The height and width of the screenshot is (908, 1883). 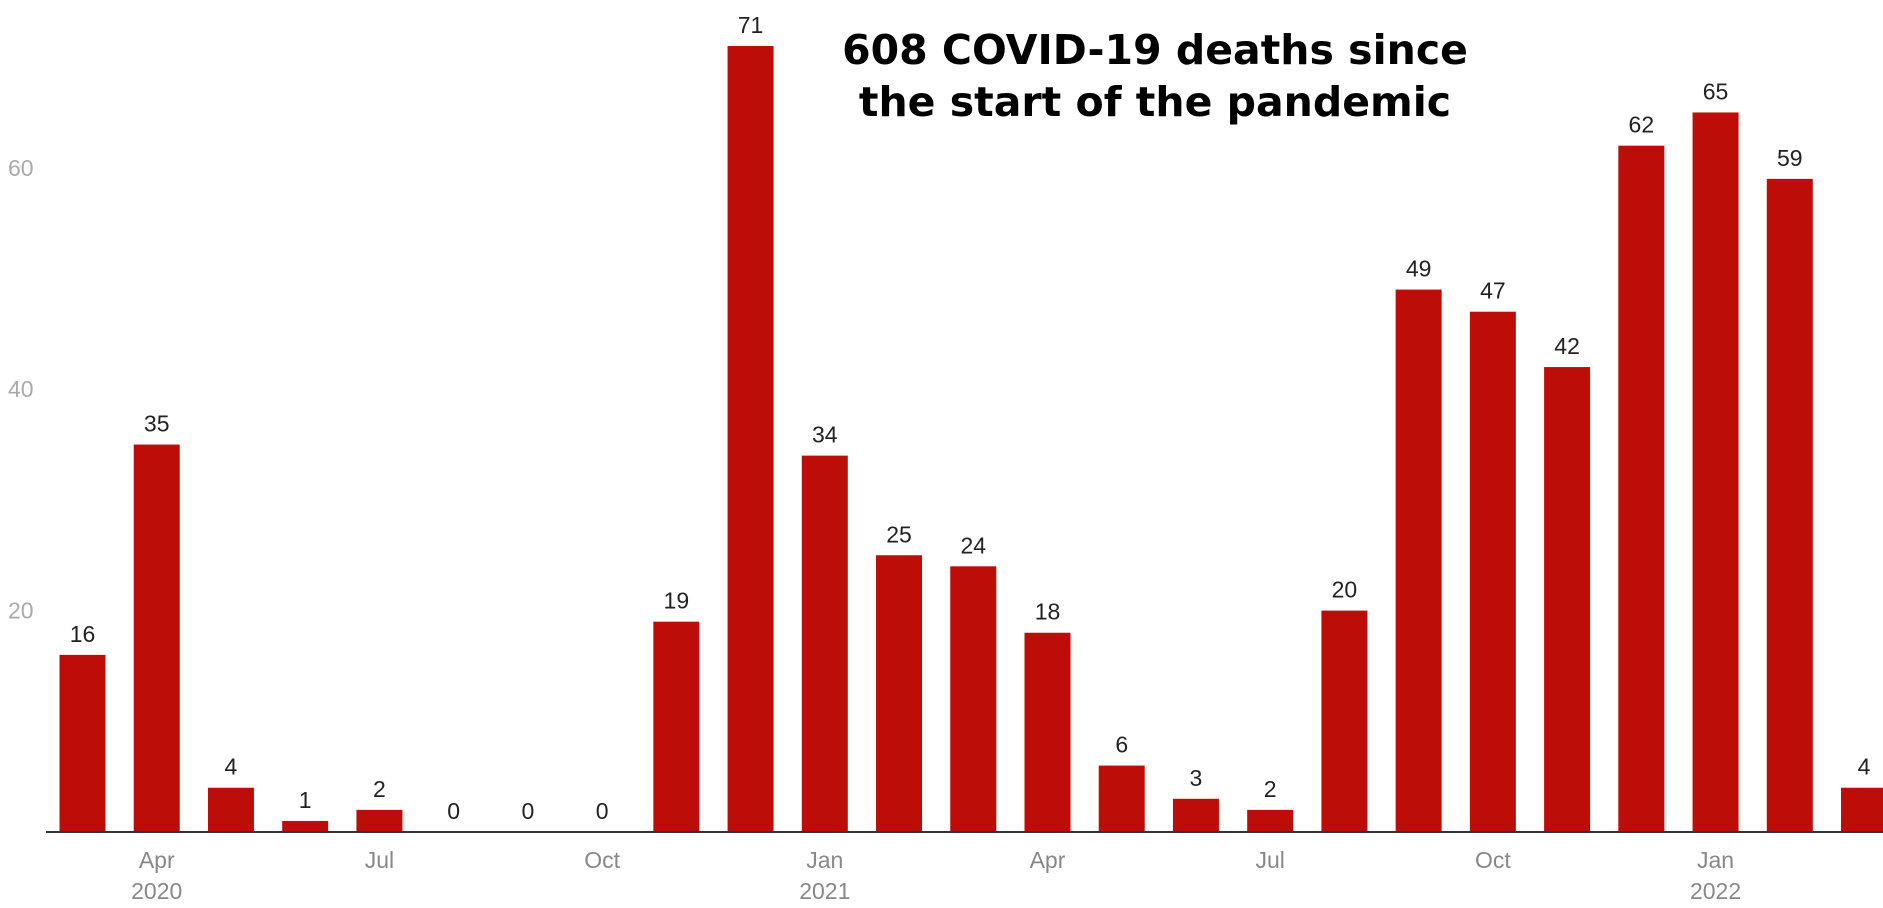 I want to click on data-label-2020-09: 0, so click(x=527, y=811).